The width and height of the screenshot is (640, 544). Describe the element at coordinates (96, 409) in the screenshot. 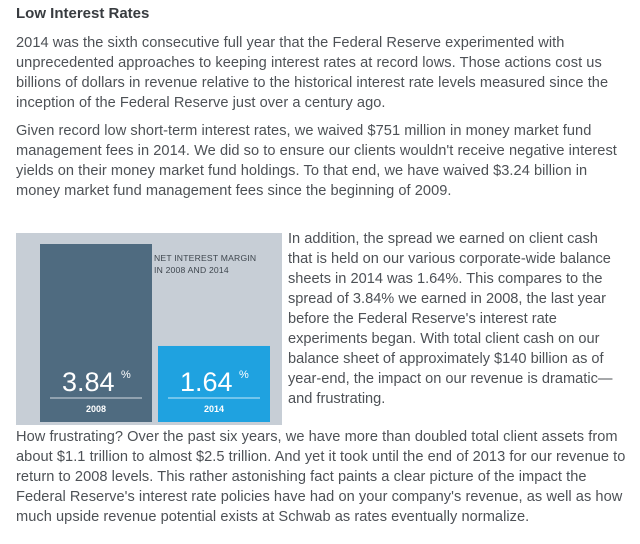

I see `category-label-2008: 2008` at that location.